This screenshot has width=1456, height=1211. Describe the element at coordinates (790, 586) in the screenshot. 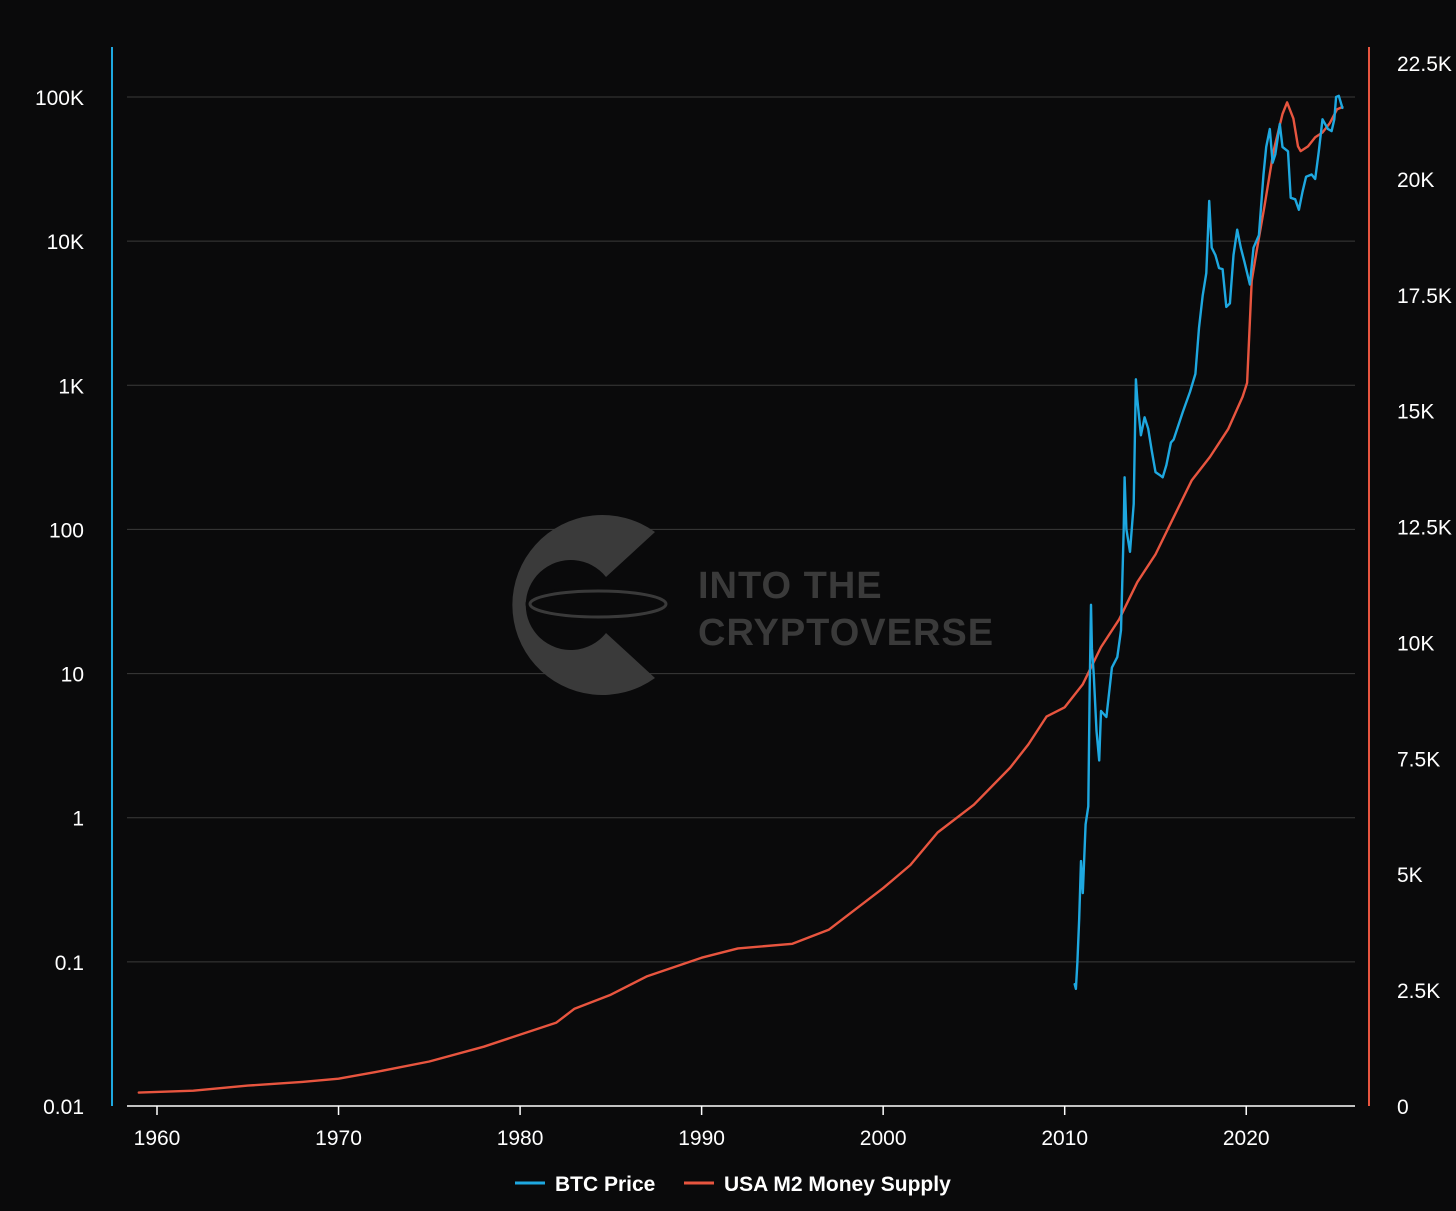

I see `watermark-line-1: INTO THE` at that location.